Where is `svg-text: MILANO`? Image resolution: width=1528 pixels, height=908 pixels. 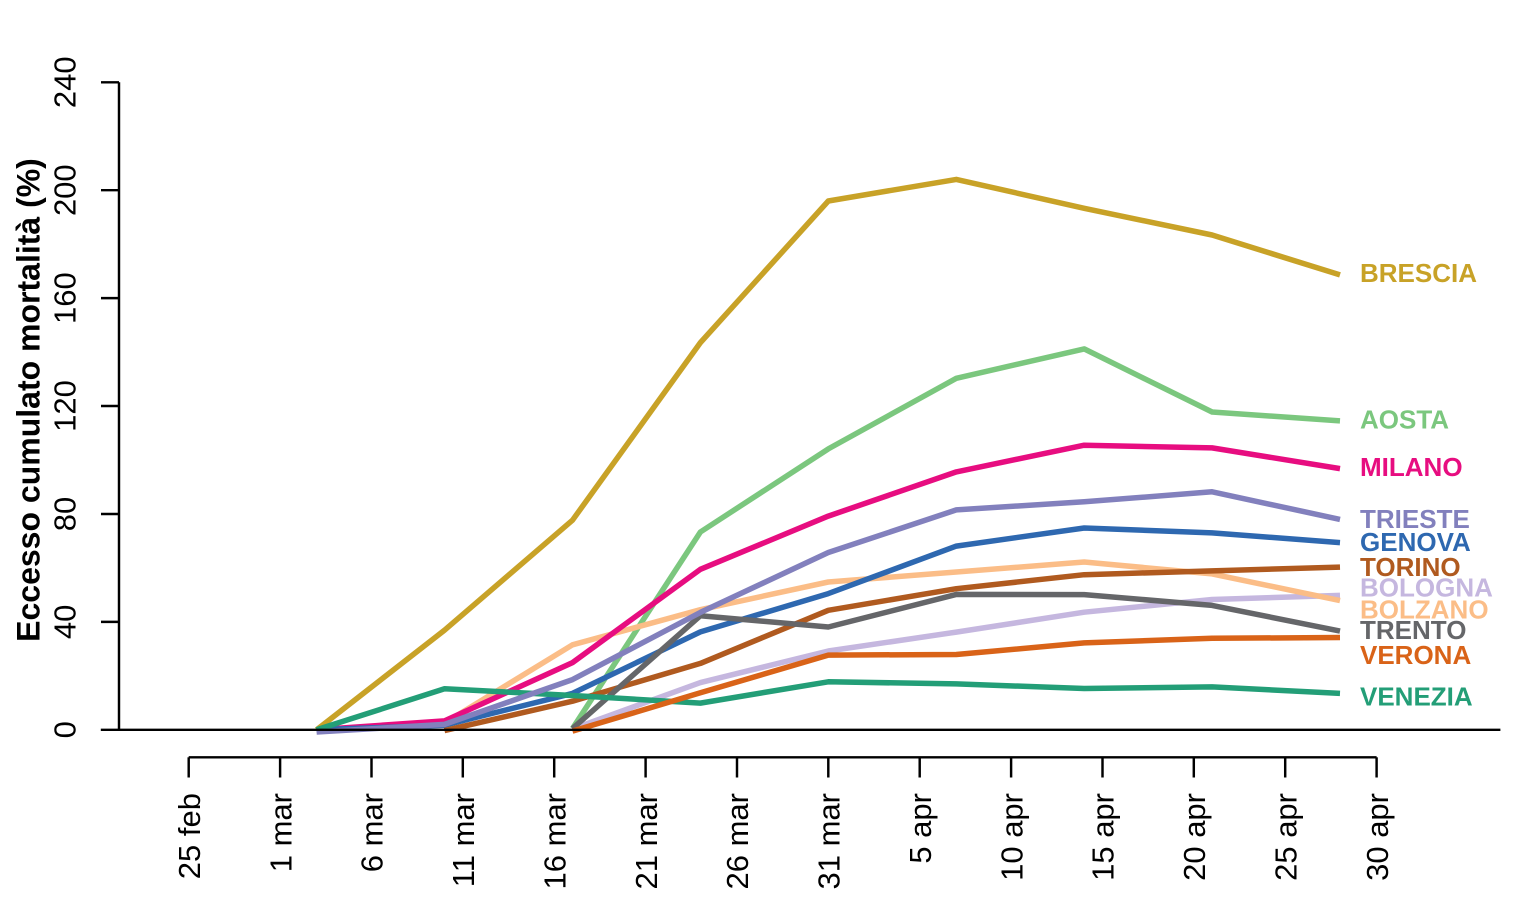 svg-text: MILANO is located at coordinates (1411, 467).